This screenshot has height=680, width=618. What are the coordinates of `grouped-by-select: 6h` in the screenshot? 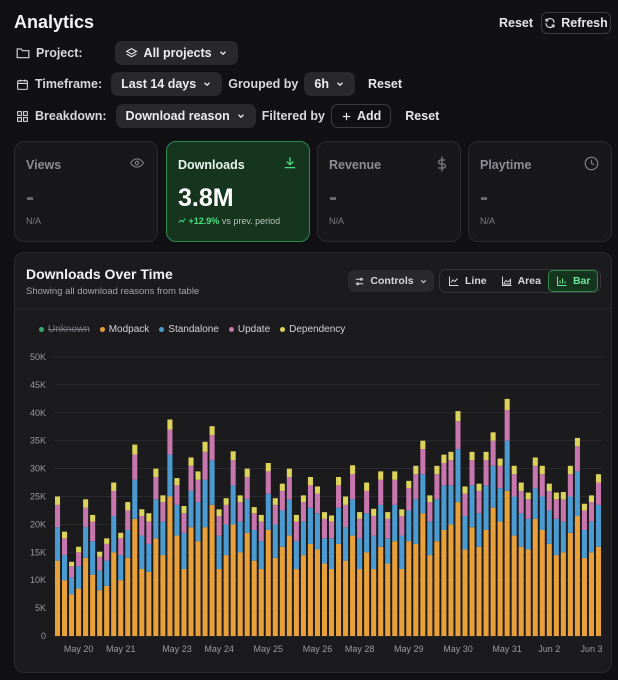 It's located at (329, 84).